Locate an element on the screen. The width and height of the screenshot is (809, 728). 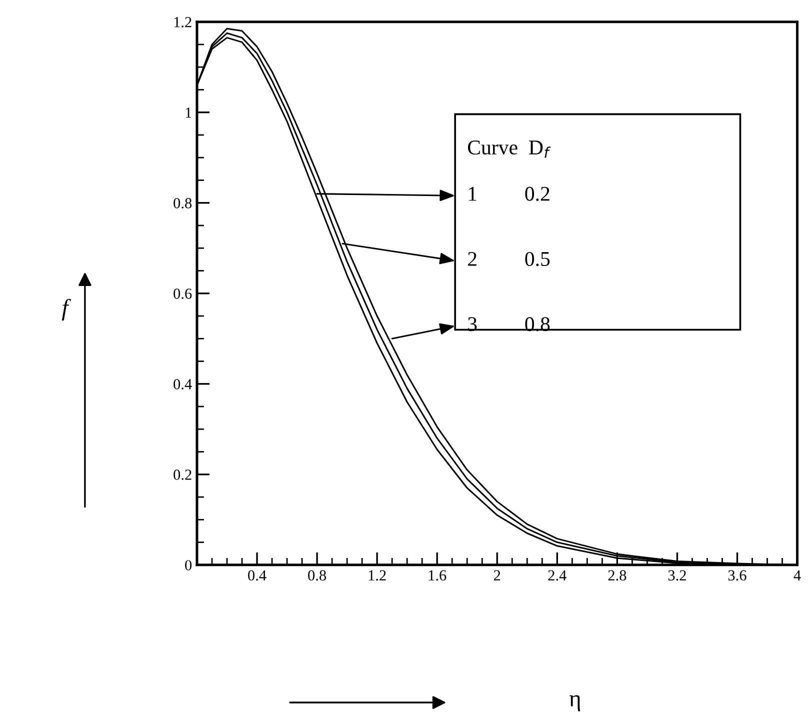
annotation: Curve D$_{f}$ is located at coordinates (509, 149).